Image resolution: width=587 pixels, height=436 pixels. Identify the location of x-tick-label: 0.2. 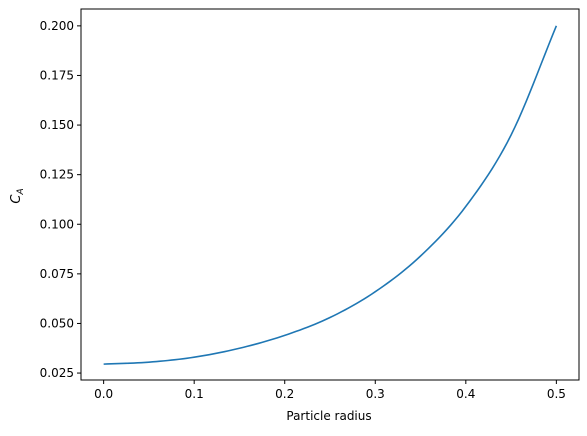
(284, 394).